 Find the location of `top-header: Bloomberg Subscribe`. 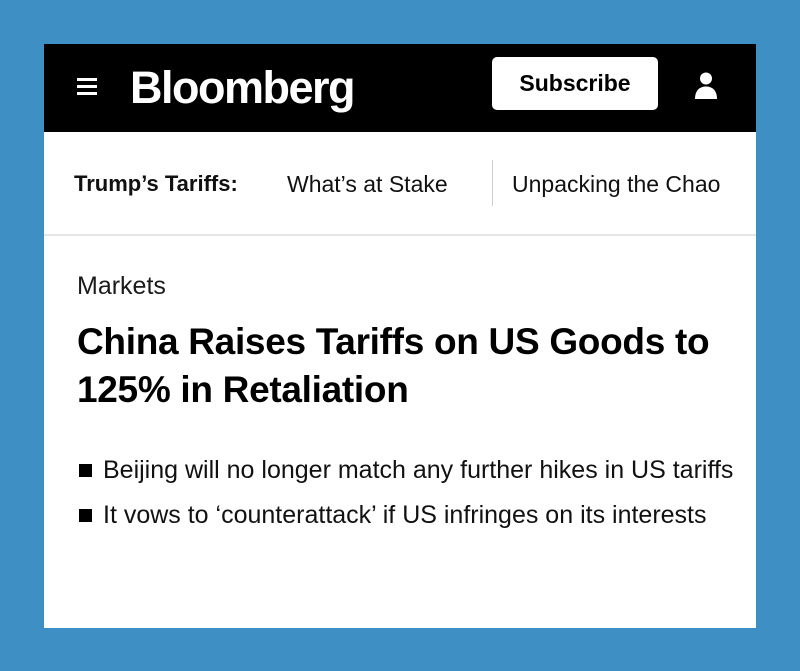

top-header: Bloomberg Subscribe is located at coordinates (400, 88).